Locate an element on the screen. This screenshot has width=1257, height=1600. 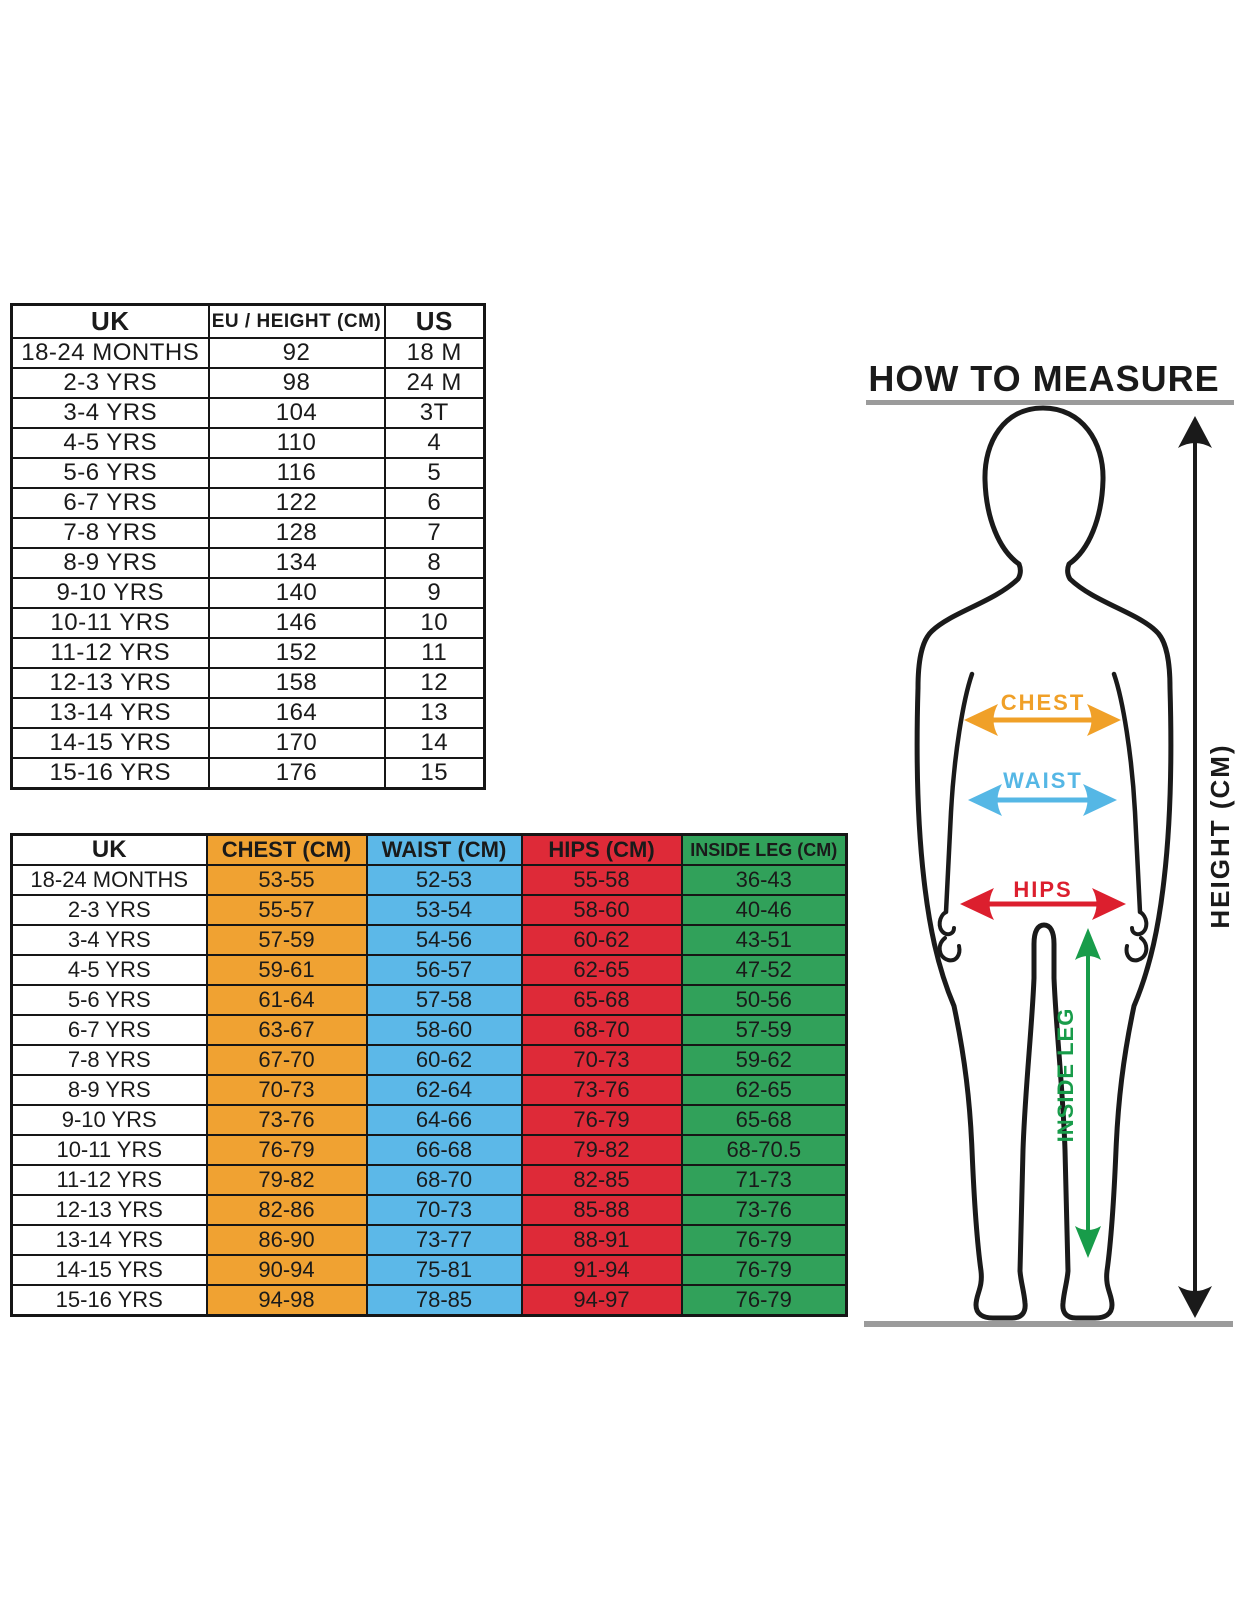
table-row: 2-3 YRS 98 24 M is located at coordinates (248, 383).